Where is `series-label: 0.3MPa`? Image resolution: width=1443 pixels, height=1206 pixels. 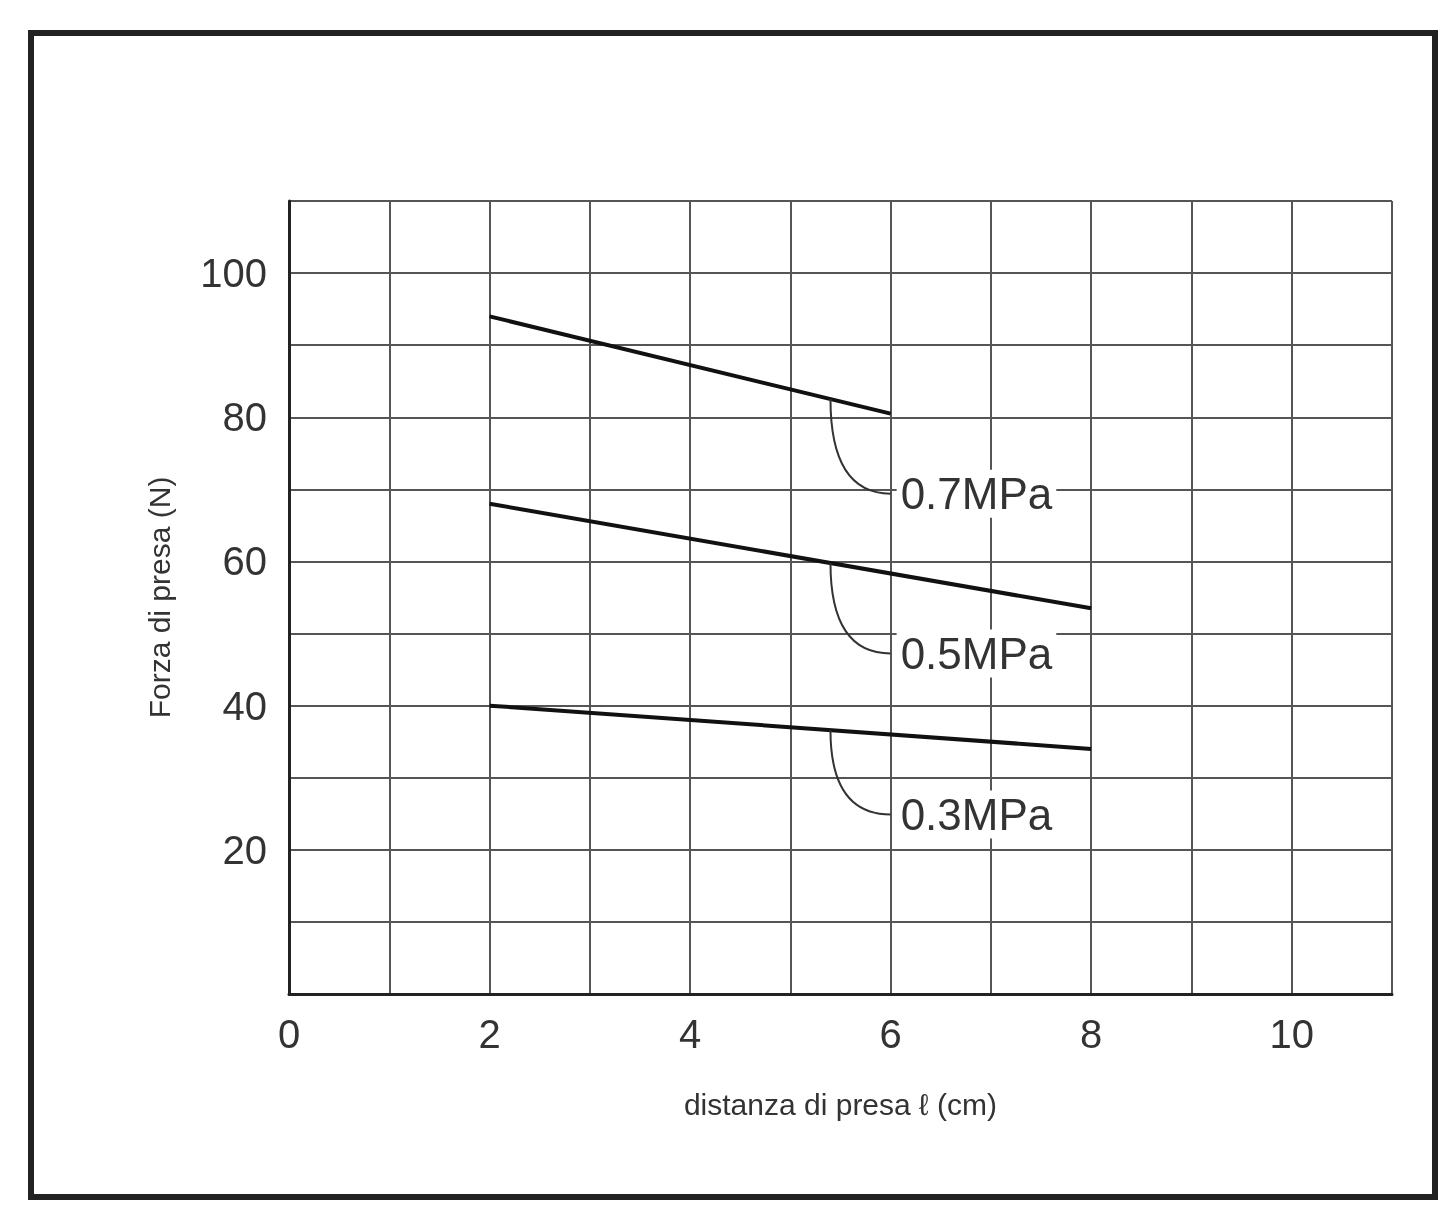
series-label: 0.3MPa is located at coordinates (976, 814).